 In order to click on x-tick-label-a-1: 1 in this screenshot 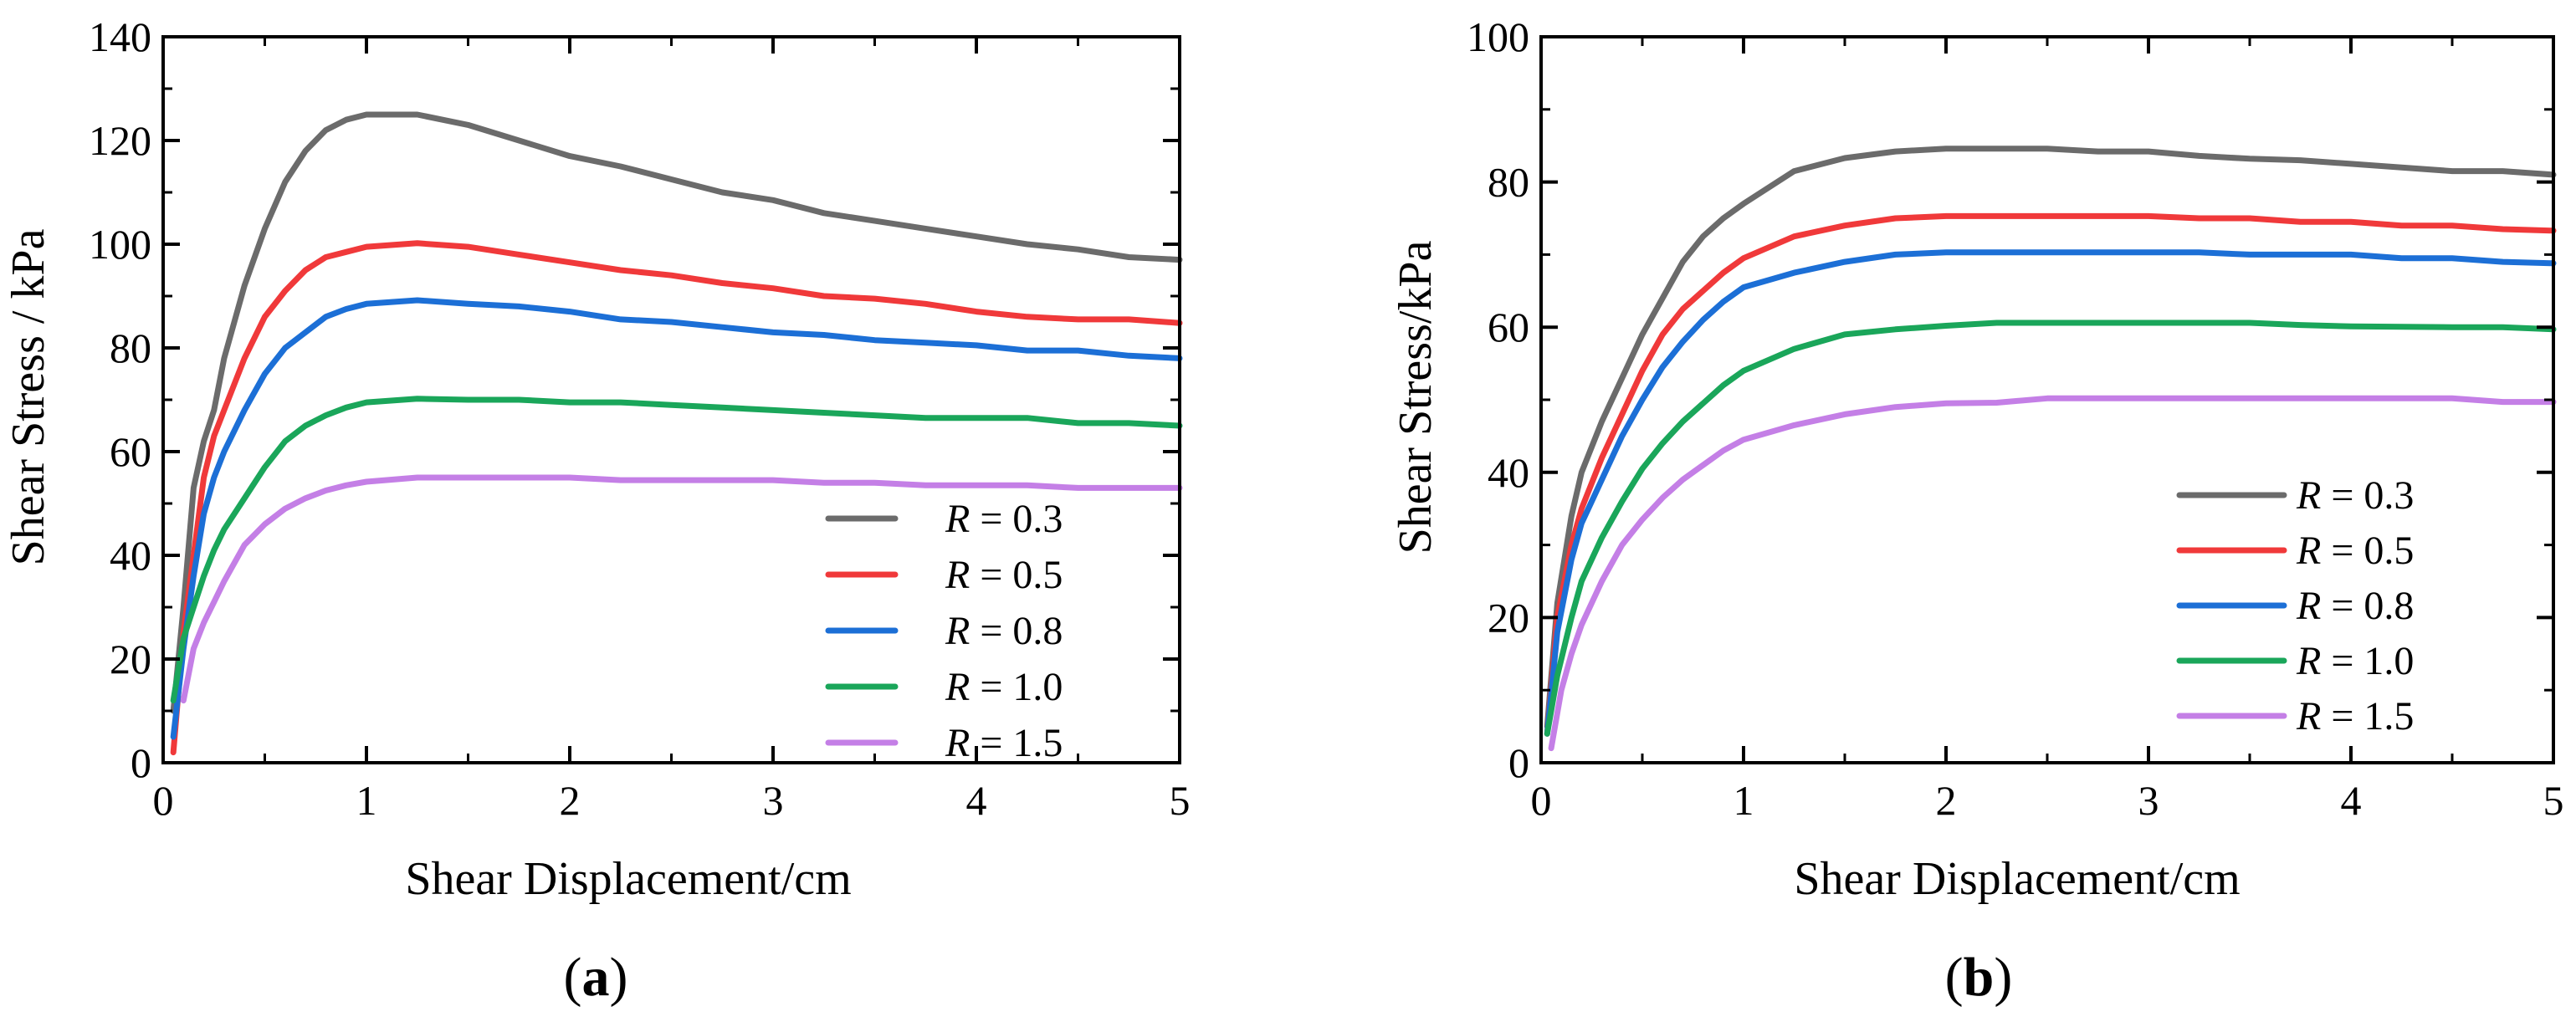, I will do `click(367, 800)`.